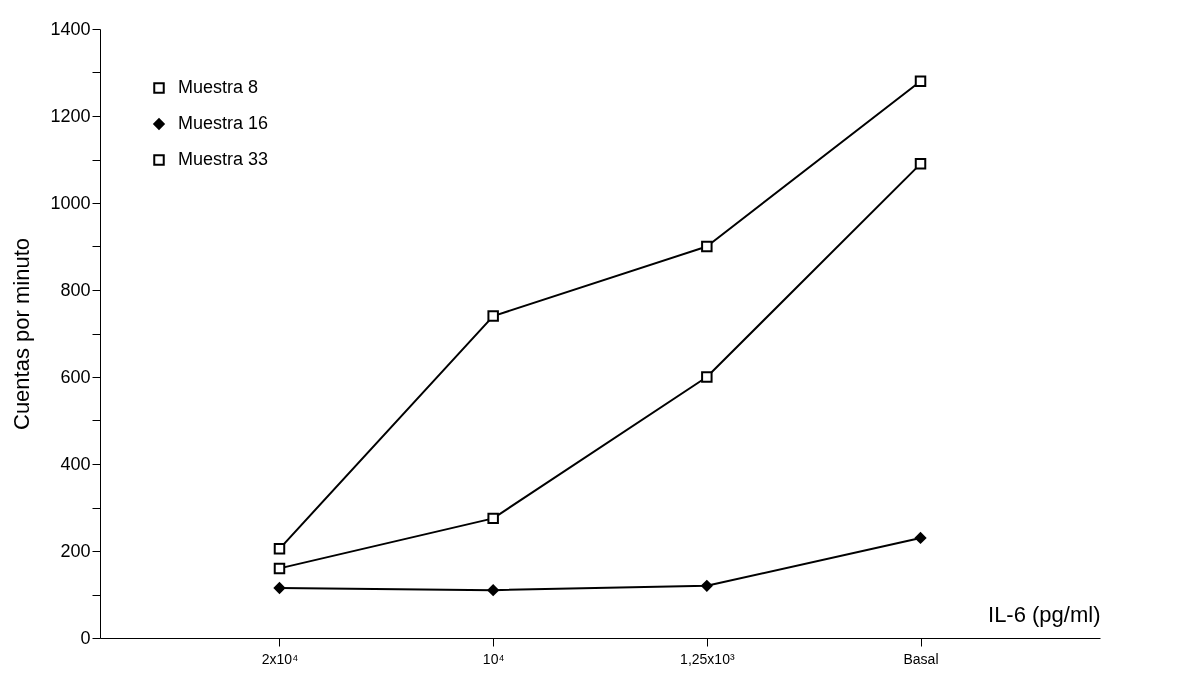  Describe the element at coordinates (223, 123) in the screenshot. I see `legend-label: Muestra 16` at that location.